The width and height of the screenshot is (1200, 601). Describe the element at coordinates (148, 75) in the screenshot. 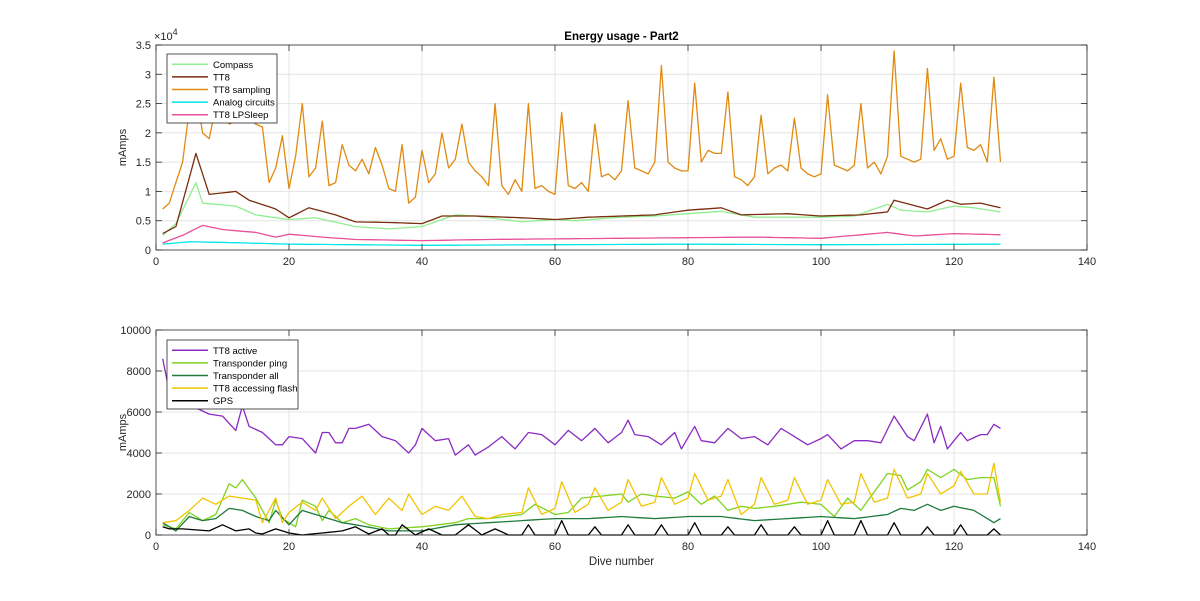

I see `y-tick-label: 3` at that location.